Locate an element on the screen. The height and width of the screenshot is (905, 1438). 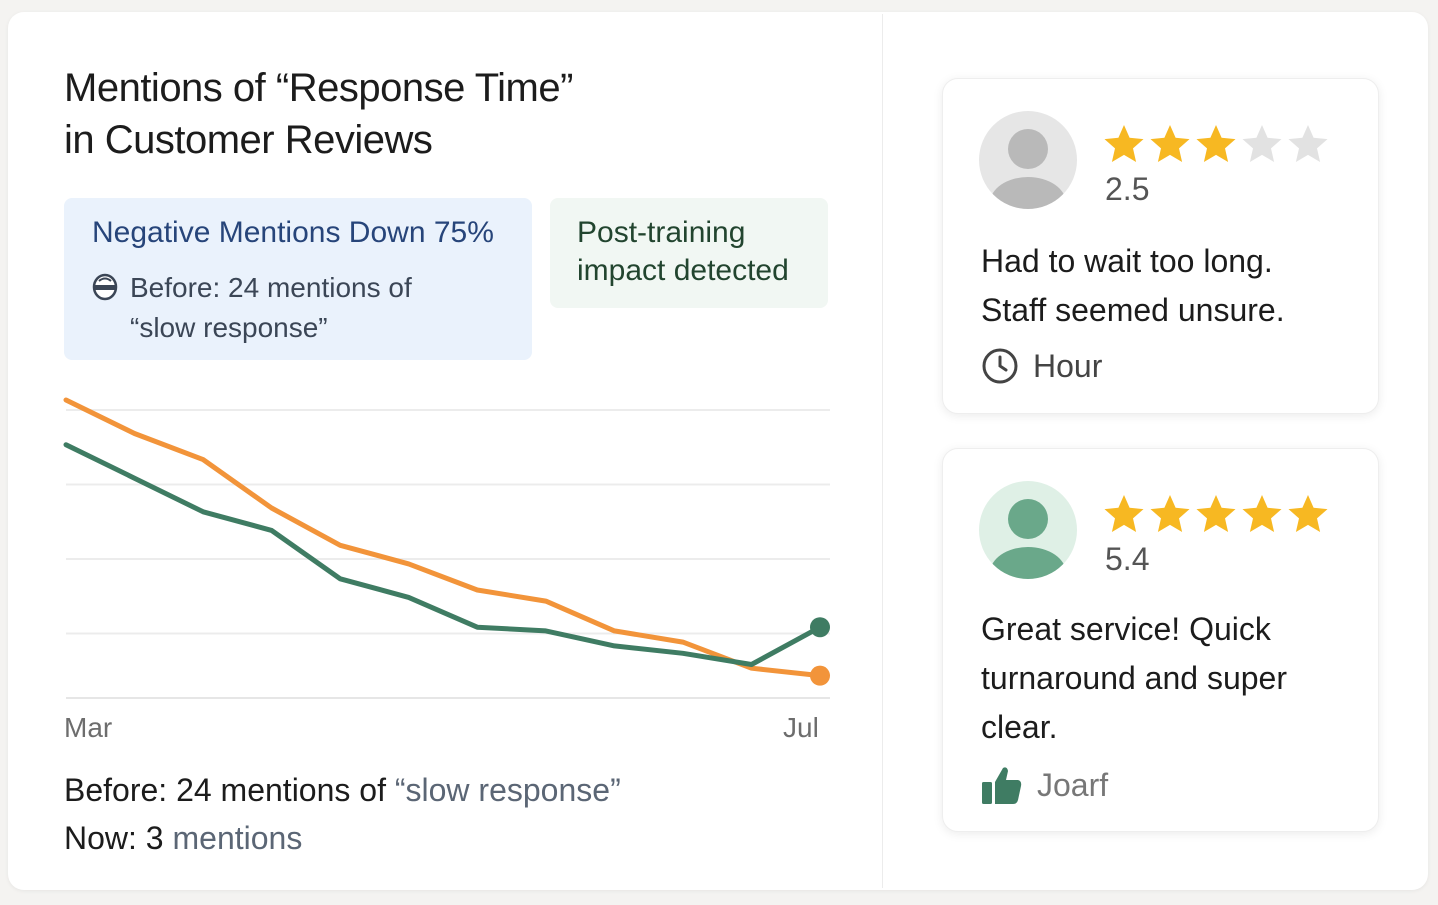
review-footer-text: Hour is located at coordinates (1068, 365).